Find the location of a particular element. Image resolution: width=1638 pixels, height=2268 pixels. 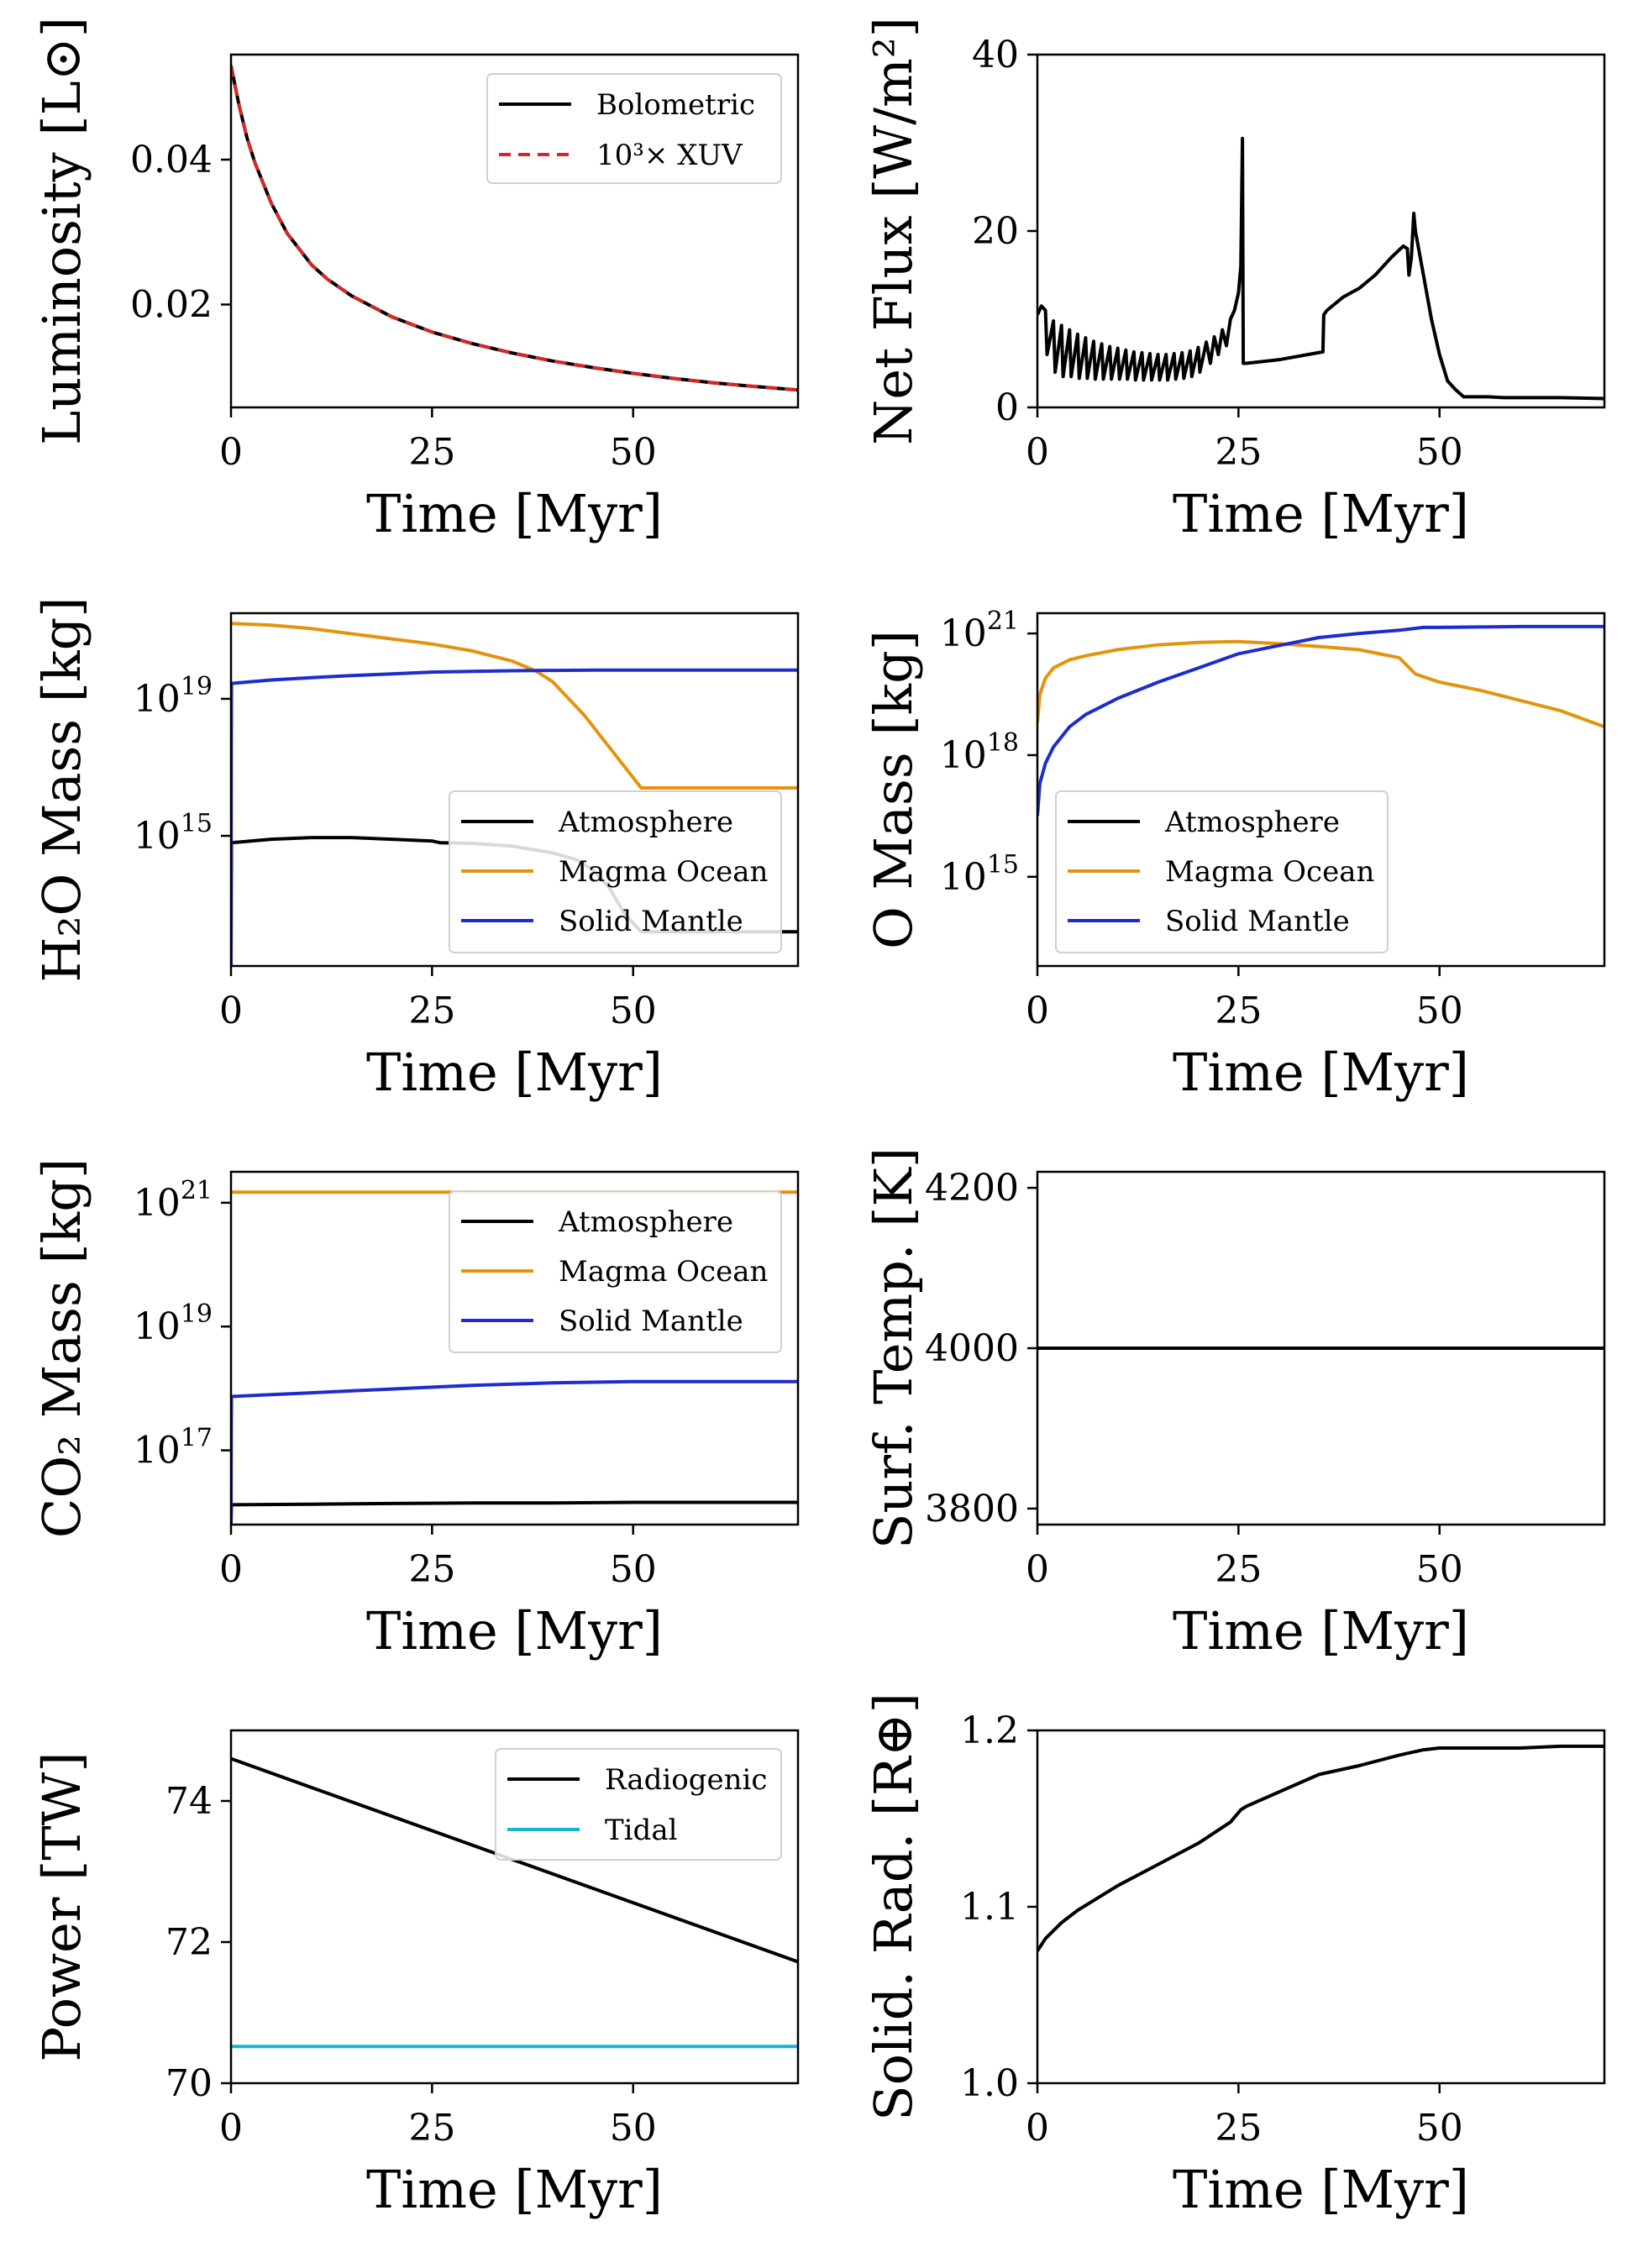

y-tick-label-co2-2: 1021 is located at coordinates (173, 1200).